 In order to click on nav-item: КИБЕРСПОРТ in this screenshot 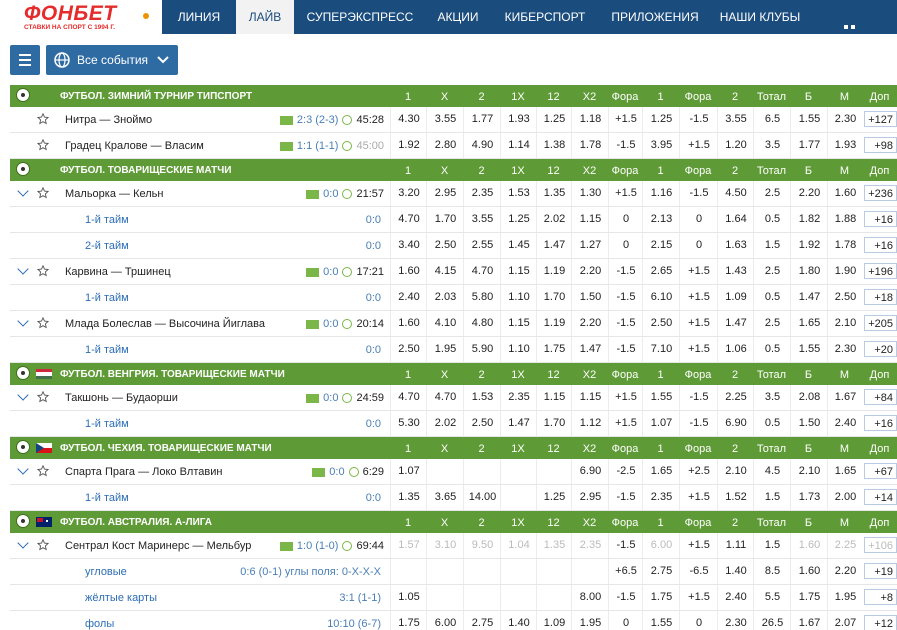, I will do `click(545, 17)`.